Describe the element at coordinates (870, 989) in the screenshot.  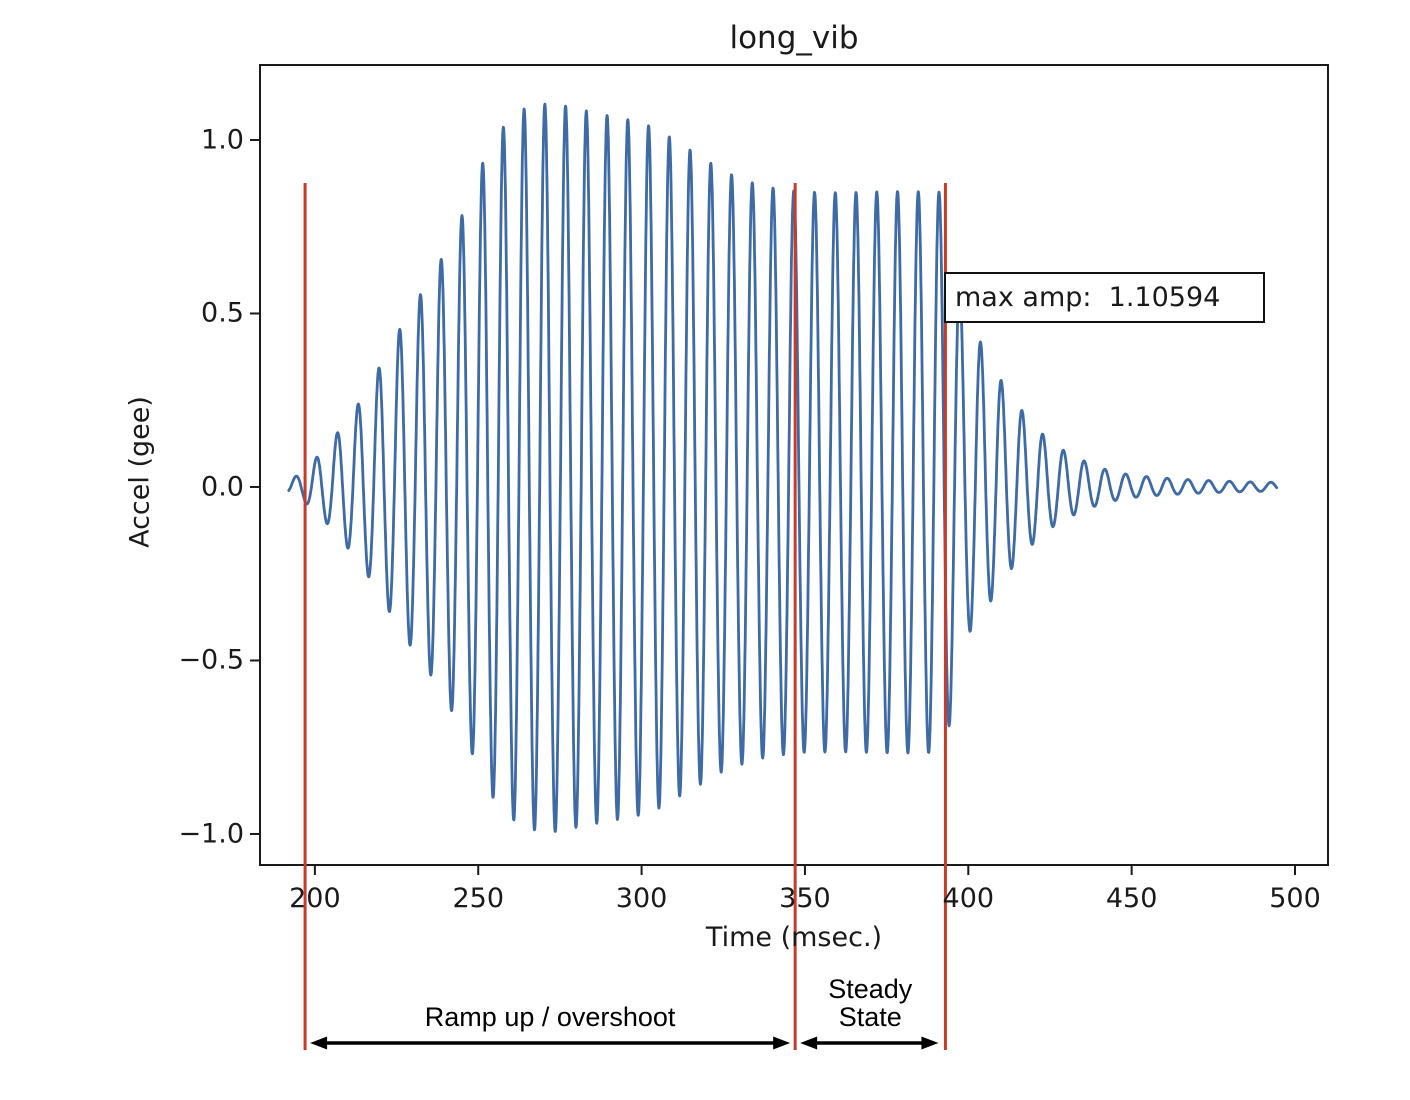
I see `steady-label-line1: Steady` at that location.